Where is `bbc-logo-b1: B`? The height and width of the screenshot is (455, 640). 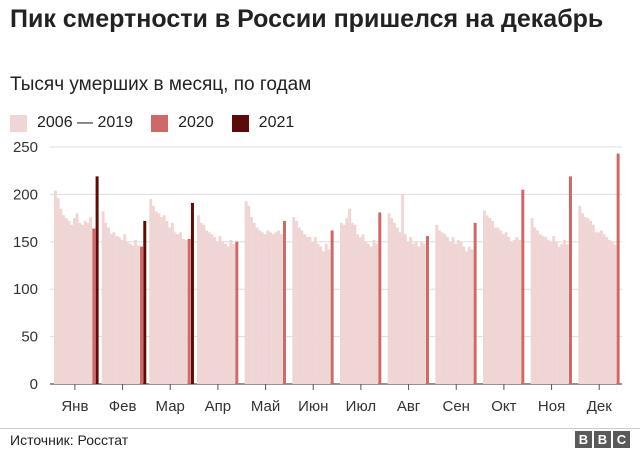
bbc-logo-b1: B is located at coordinates (583, 439).